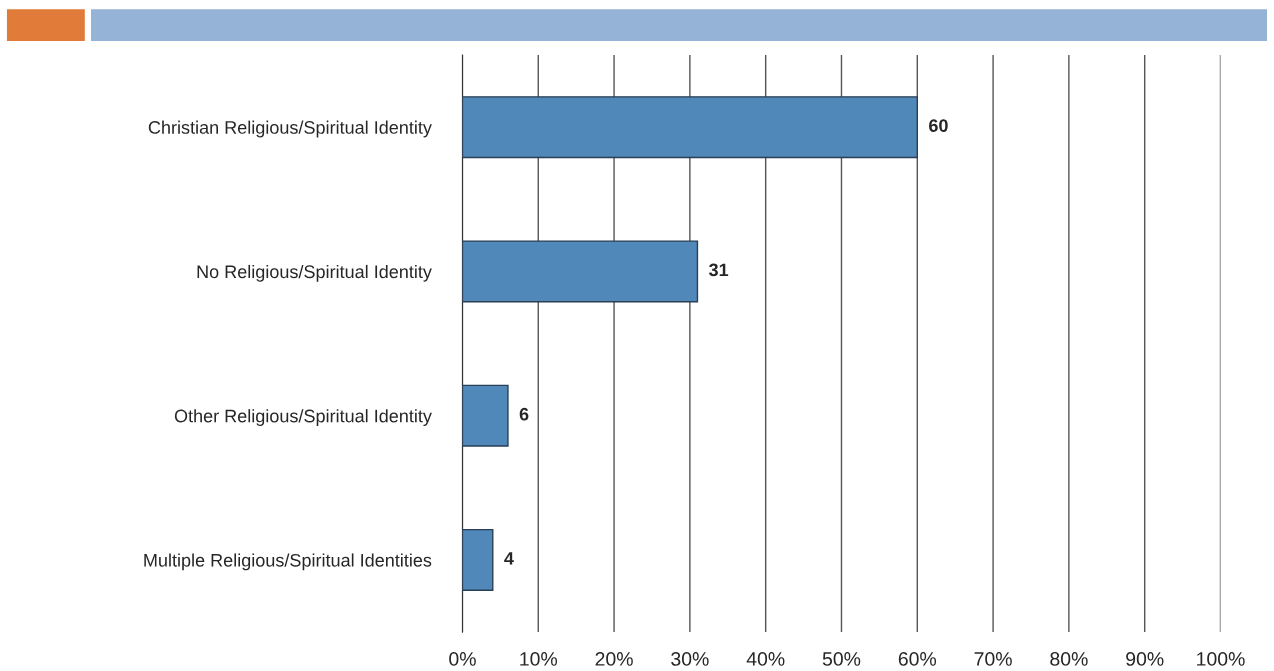 This screenshot has height=671, width=1274. Describe the element at coordinates (303, 417) in the screenshot. I see `y-tick-label: Other Religious/Spiritual Identity` at that location.